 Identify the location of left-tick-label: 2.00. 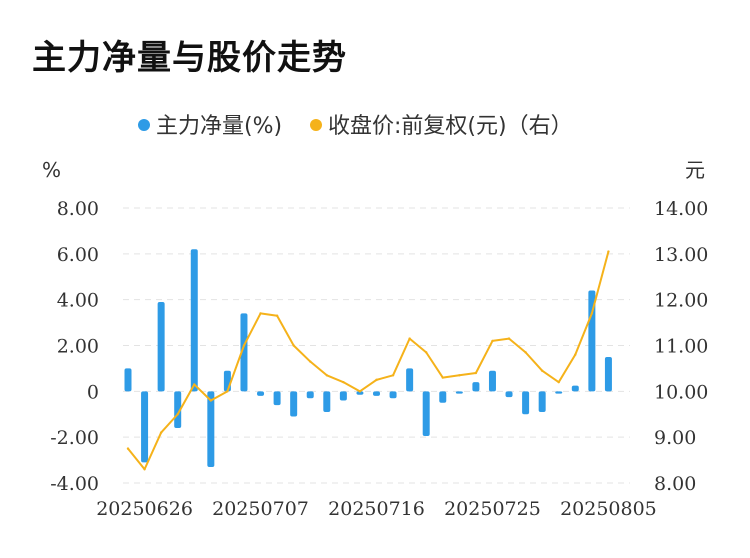
(78, 347).